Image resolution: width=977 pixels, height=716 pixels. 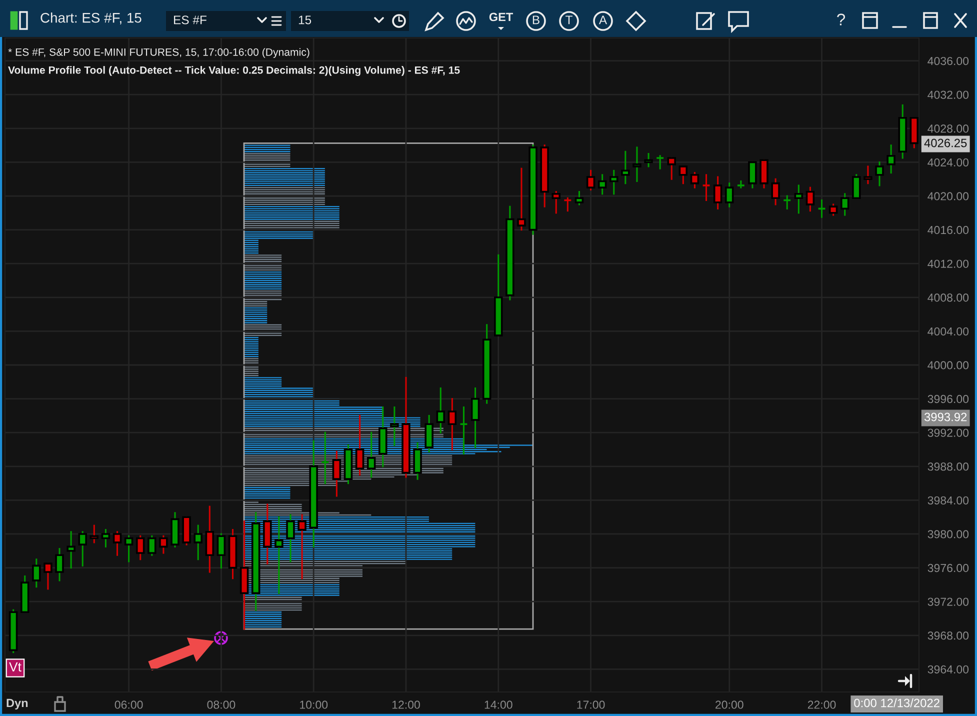 I want to click on y-tick-label: 4012.00, so click(x=948, y=264).